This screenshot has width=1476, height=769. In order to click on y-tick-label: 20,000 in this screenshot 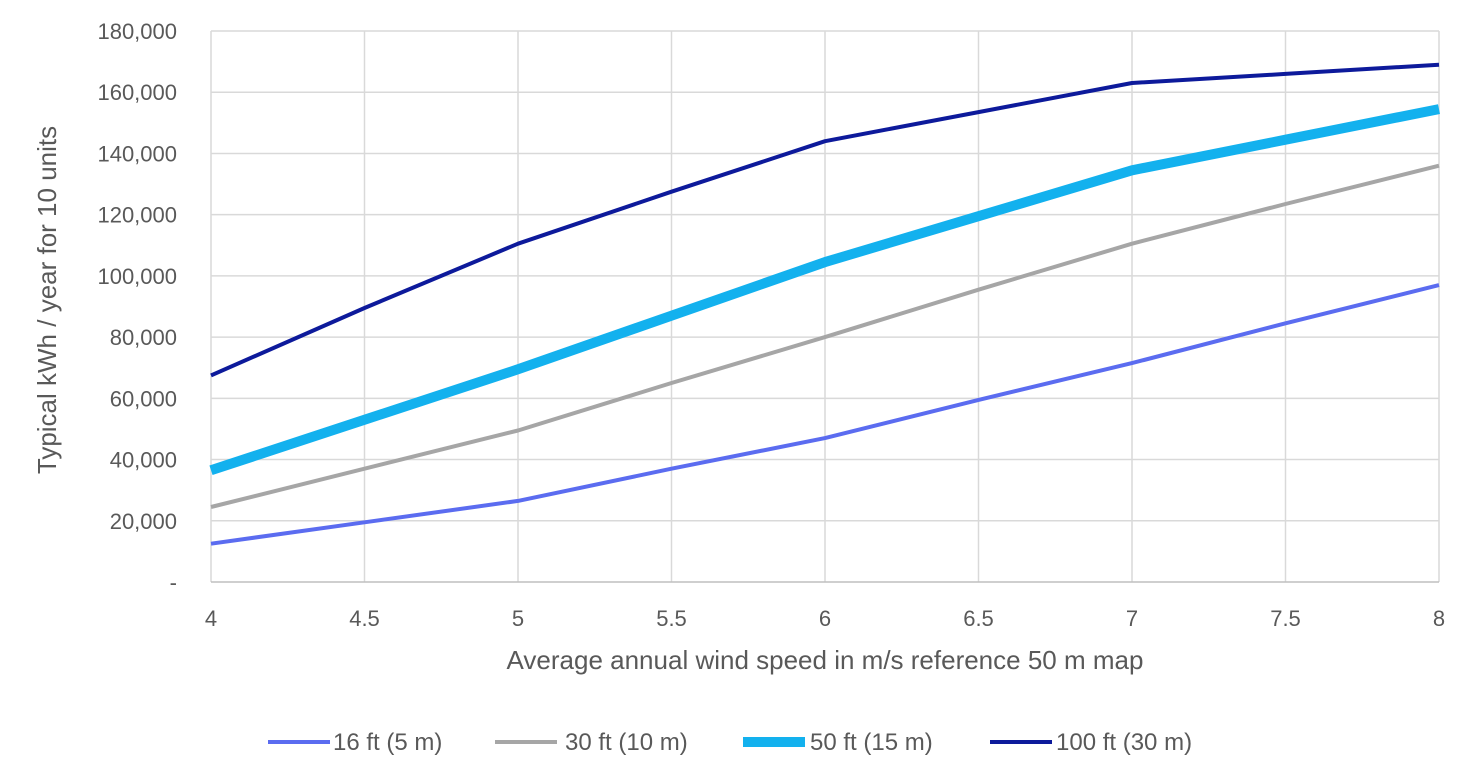, I will do `click(143, 521)`.